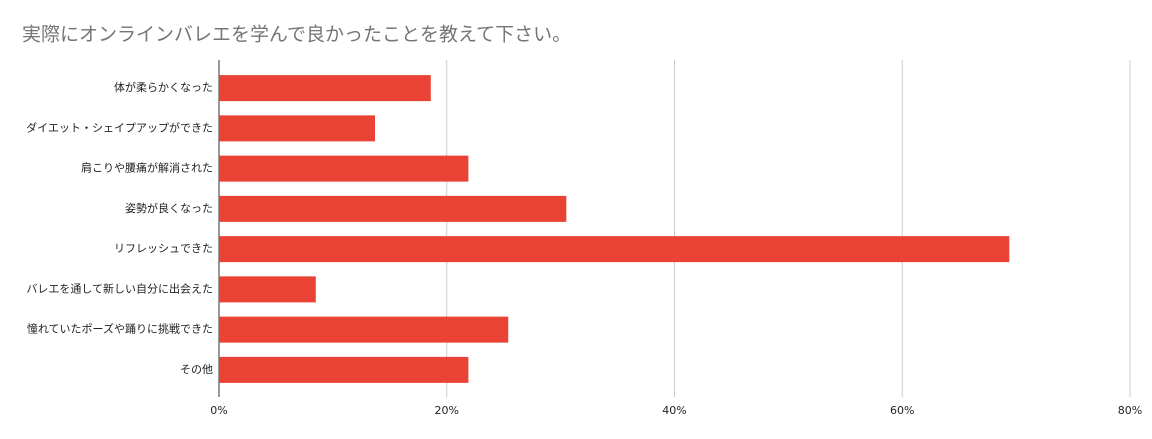 This screenshot has width=1152, height=439. I want to click on y-tick-label: 体が柔らかくなった, so click(163, 87).